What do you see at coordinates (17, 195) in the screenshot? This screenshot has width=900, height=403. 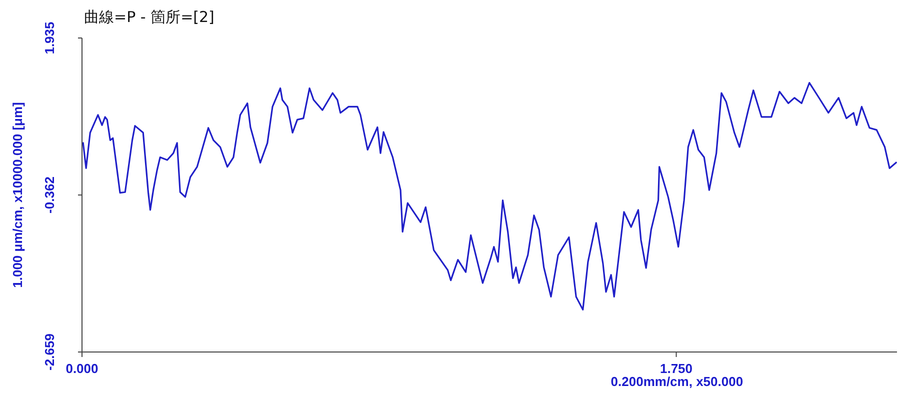 I see `y-axis-title: 1.000 μm/cm, x10000.000 [μm]` at bounding box center [17, 195].